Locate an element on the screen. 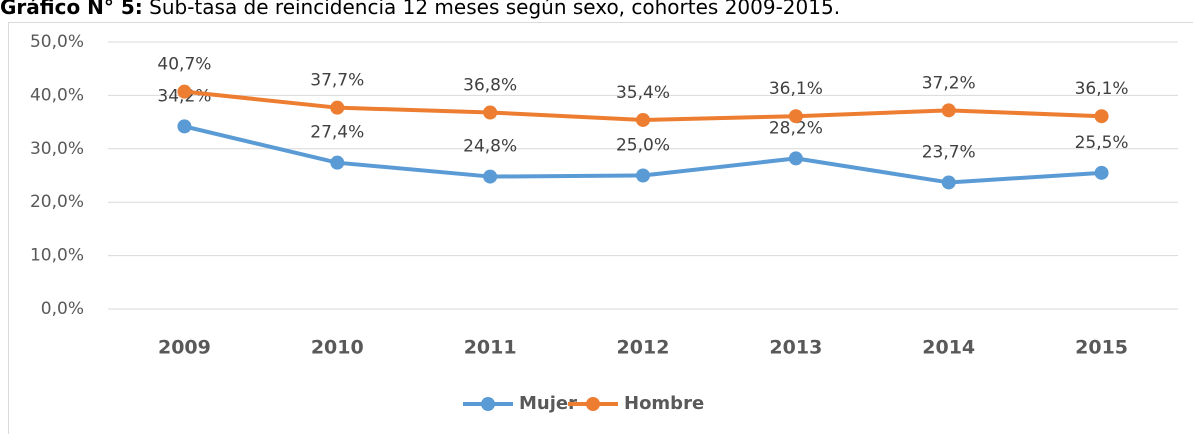  y-tick-label: 30,0% is located at coordinates (57, 149).